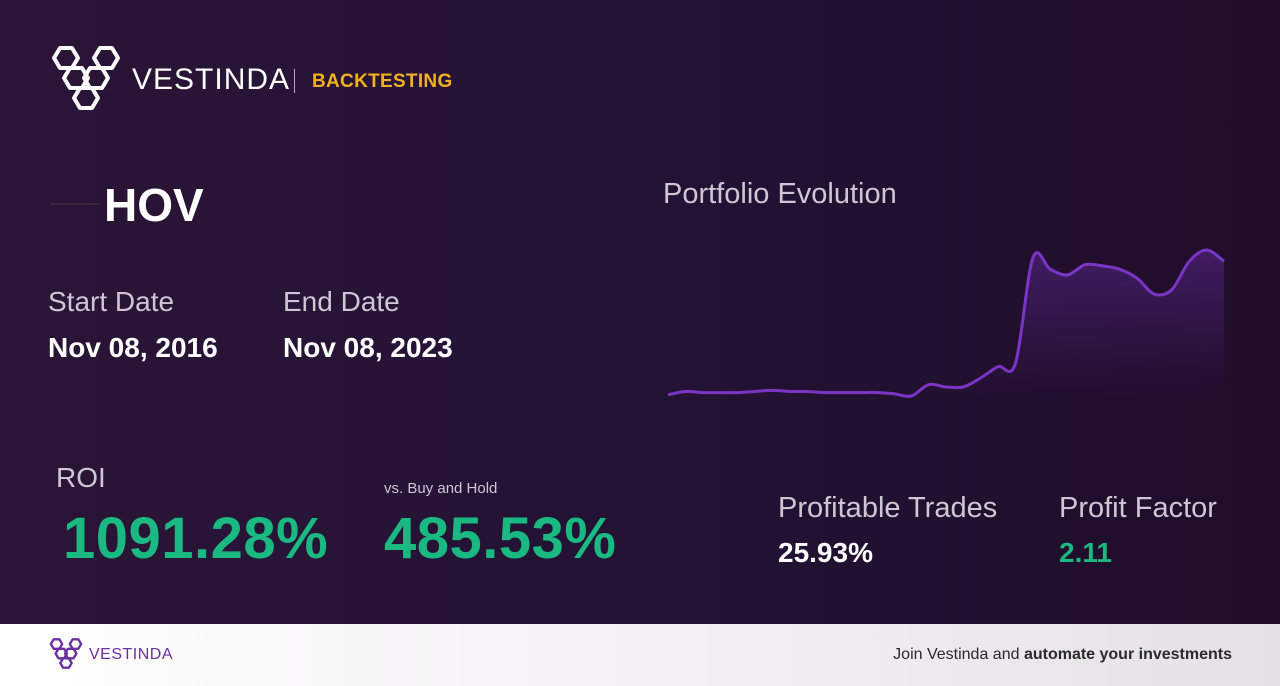 The height and width of the screenshot is (686, 1280). I want to click on brand-name: VESTINDA, so click(211, 79).